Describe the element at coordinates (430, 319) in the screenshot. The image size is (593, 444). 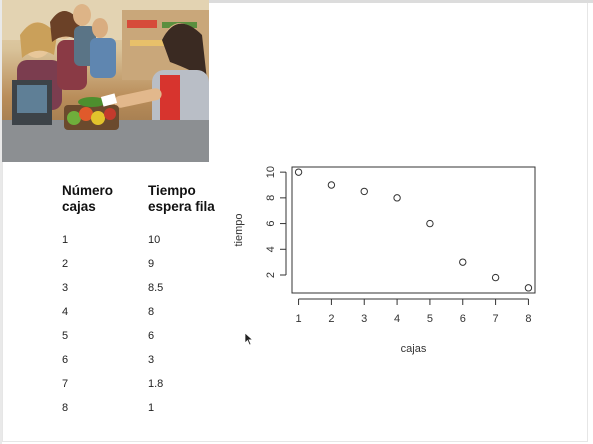
I see `x-tick-label: 5` at that location.